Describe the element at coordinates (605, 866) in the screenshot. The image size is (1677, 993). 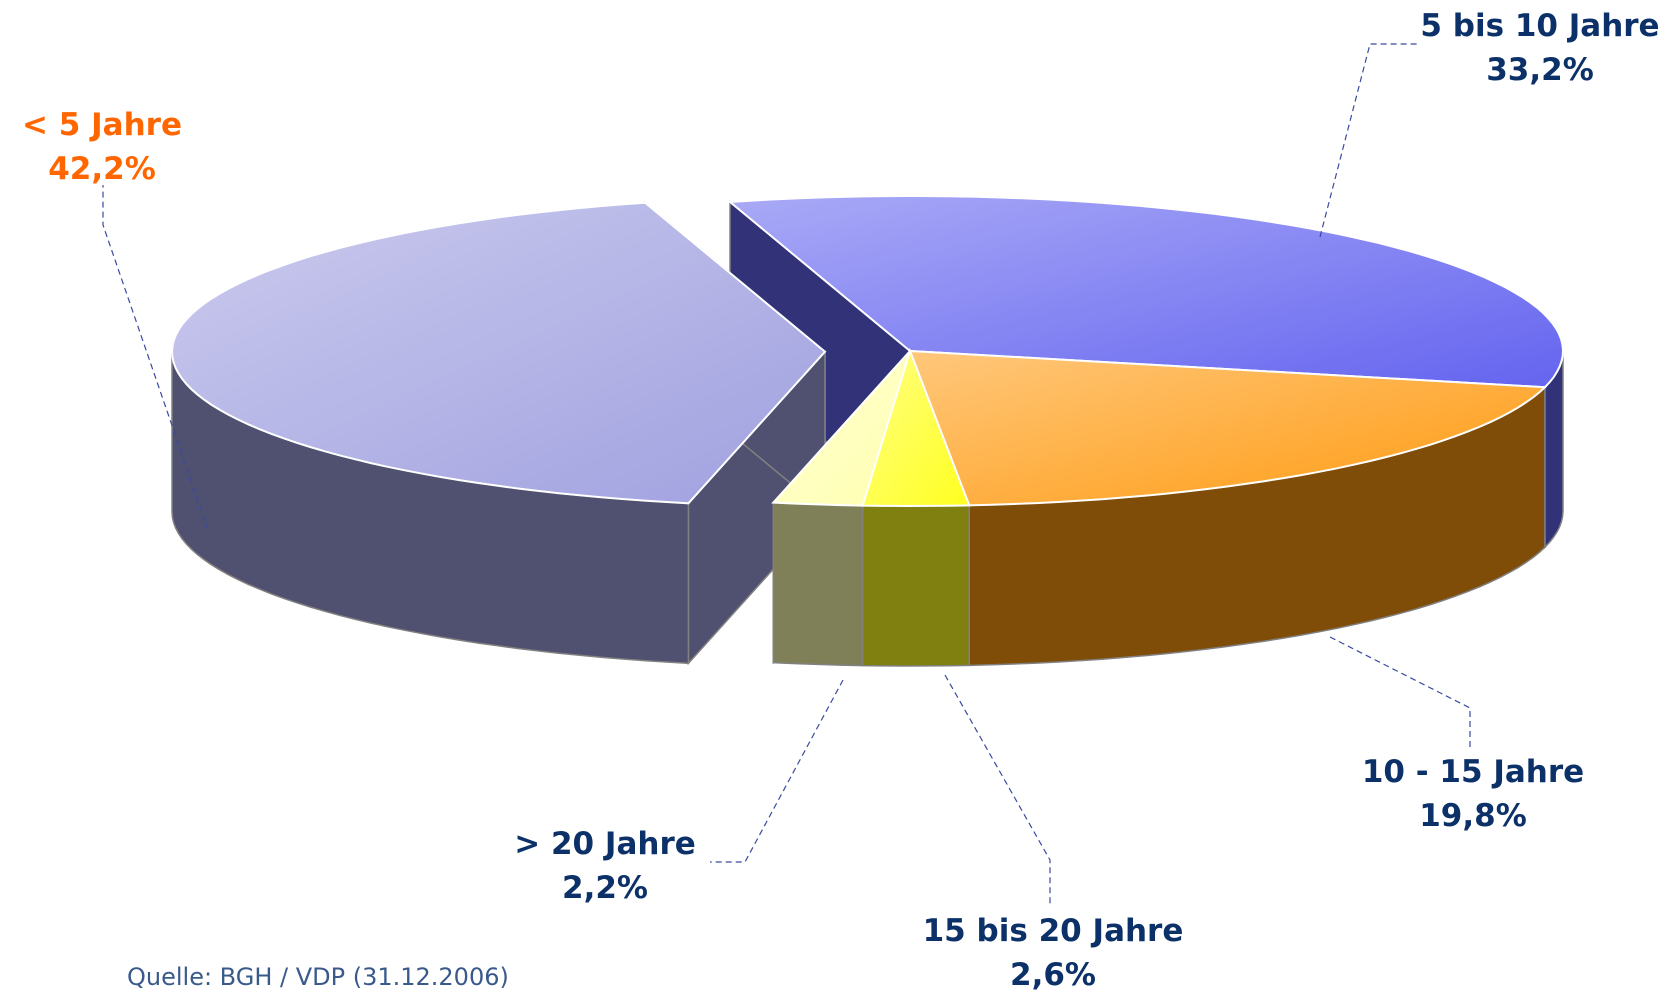
I see `slice-label: > 20 Jahre 2,2%` at that location.